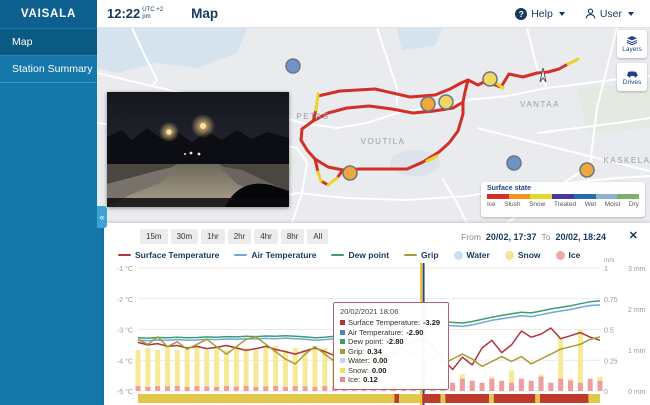 The width and height of the screenshot is (650, 405). What do you see at coordinates (633, 236) in the screenshot?
I see `close-panel-icon: ✕` at bounding box center [633, 236].